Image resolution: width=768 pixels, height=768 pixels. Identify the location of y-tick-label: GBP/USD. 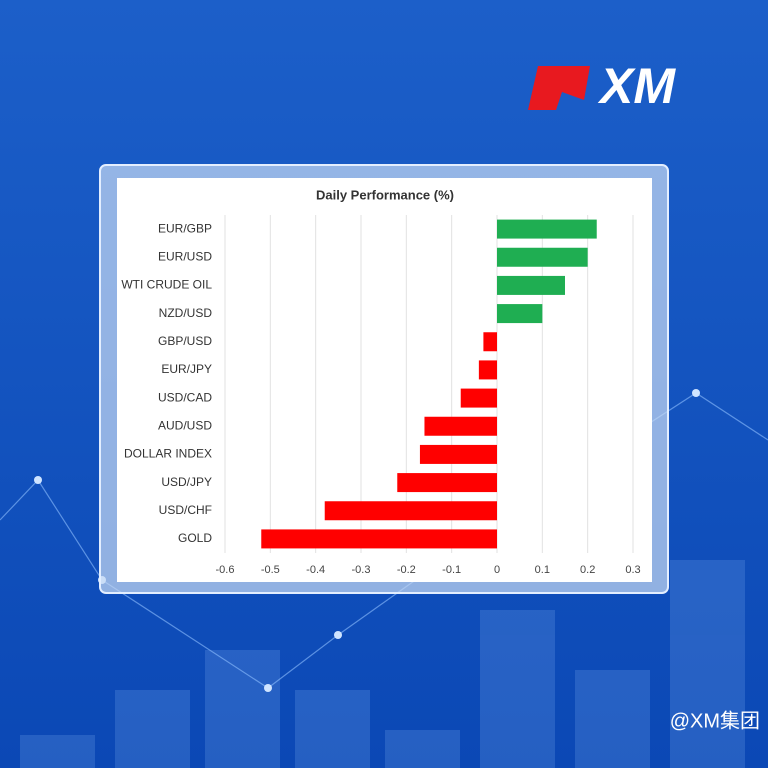
(185, 341).